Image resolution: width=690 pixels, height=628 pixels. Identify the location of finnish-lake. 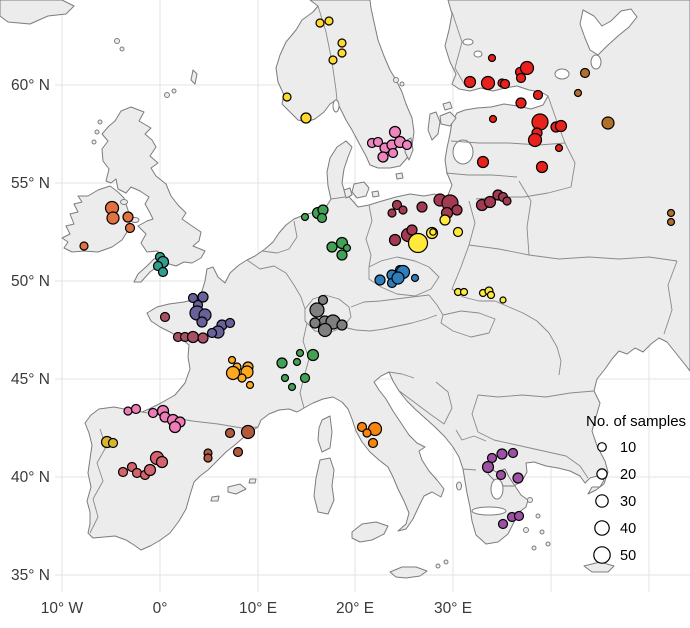
(478, 54).